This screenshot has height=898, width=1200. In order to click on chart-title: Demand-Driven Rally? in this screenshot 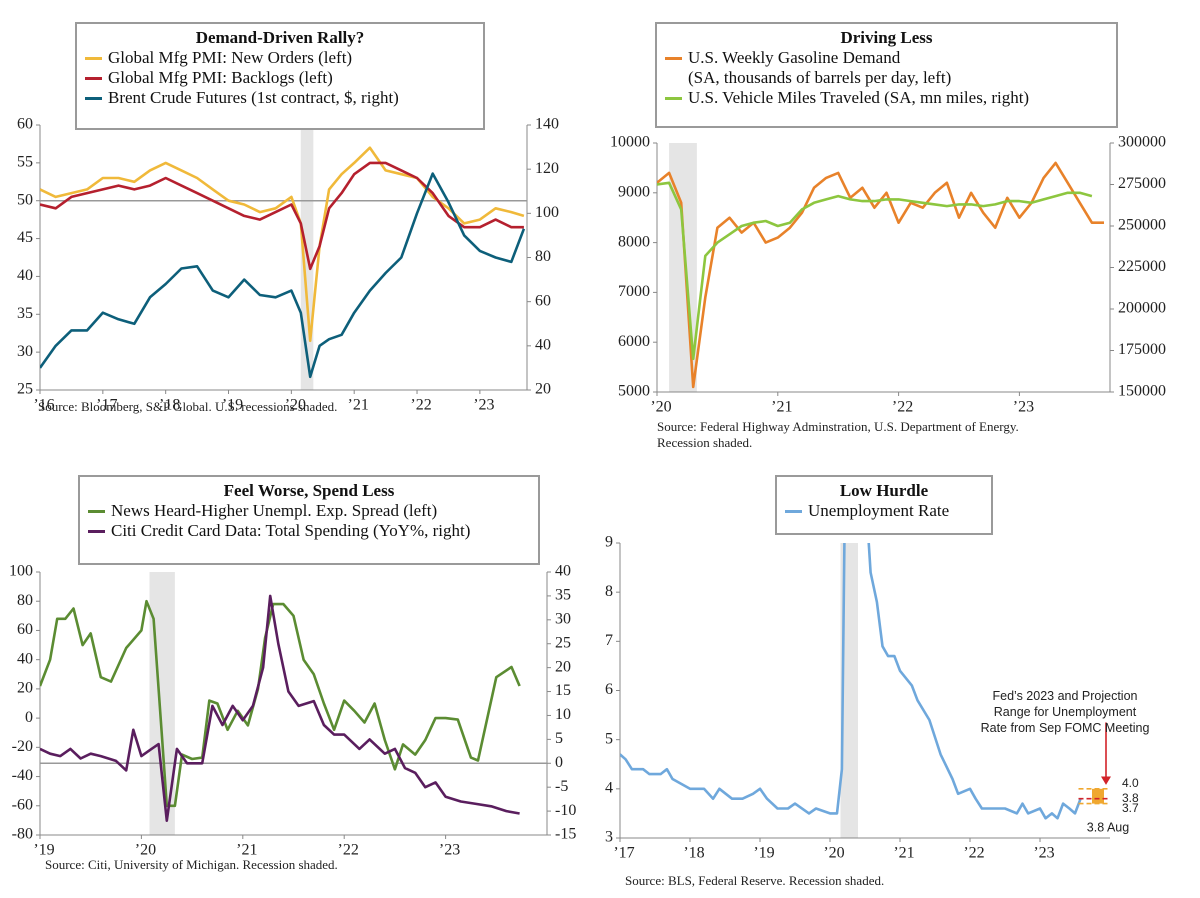, I will do `click(280, 37)`.